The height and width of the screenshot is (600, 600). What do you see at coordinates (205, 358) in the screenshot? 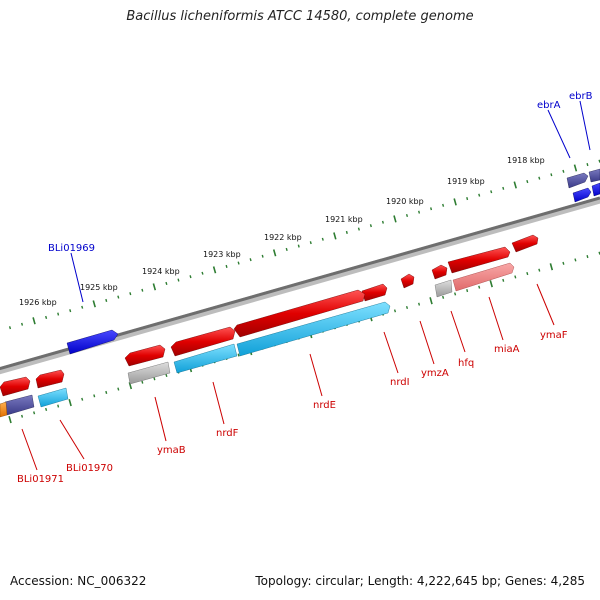
I see `gene-nrdF-cds` at bounding box center [205, 358].